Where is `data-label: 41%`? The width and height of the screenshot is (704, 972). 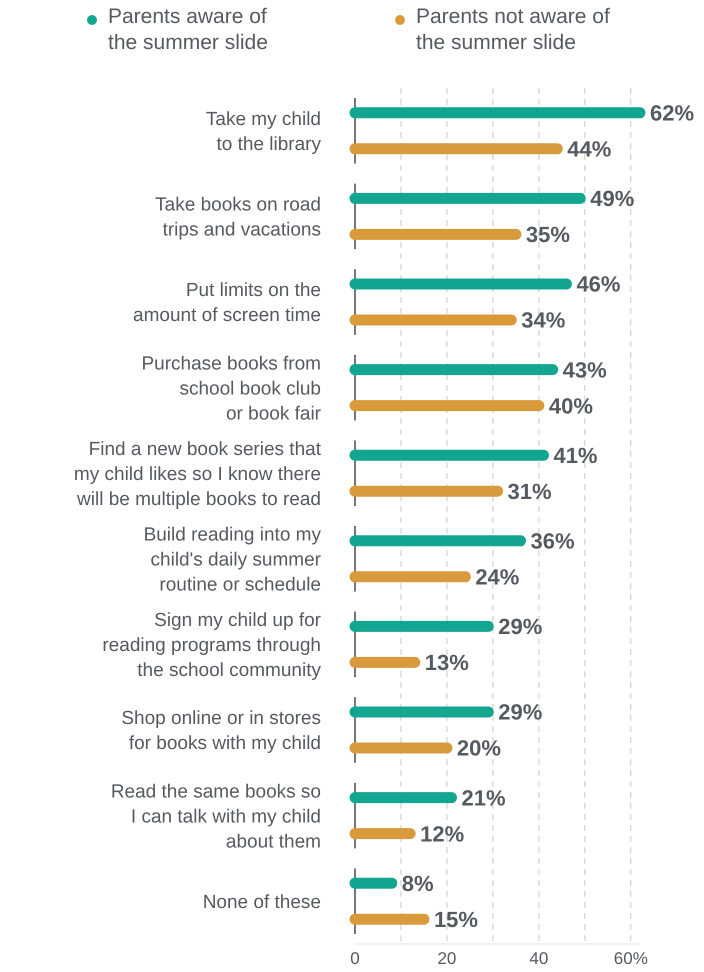 data-label: 41% is located at coordinates (575, 455).